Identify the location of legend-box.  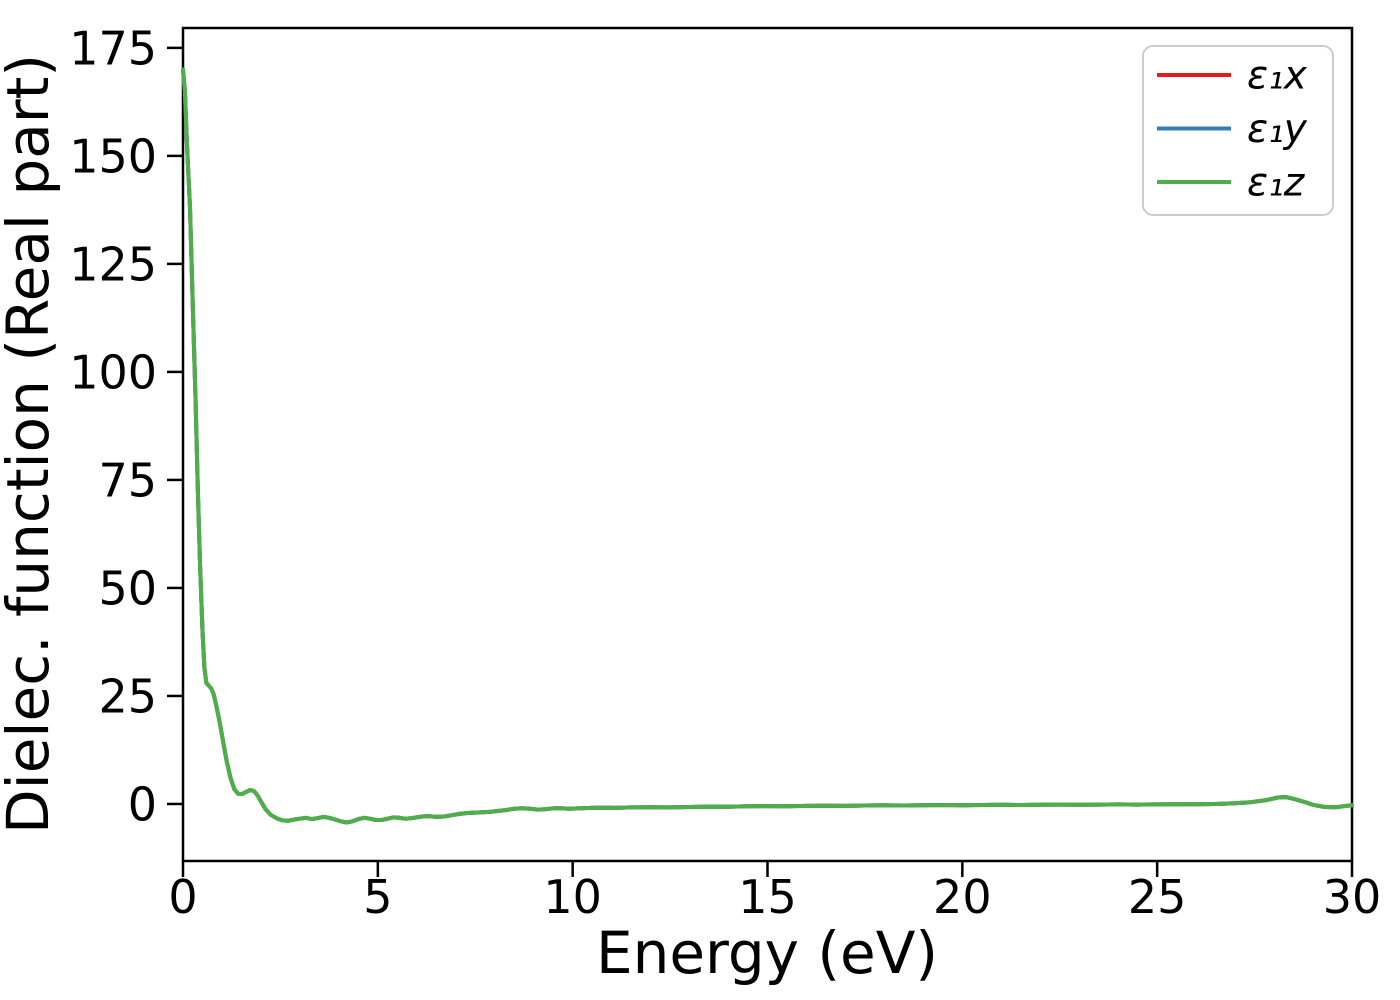
(1238, 130).